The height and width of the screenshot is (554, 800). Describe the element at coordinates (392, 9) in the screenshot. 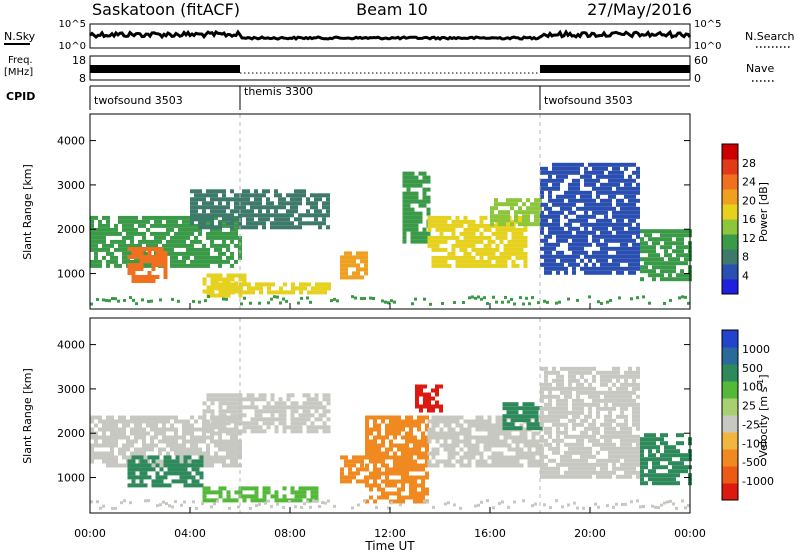

I see `beam-title: Beam 10` at that location.